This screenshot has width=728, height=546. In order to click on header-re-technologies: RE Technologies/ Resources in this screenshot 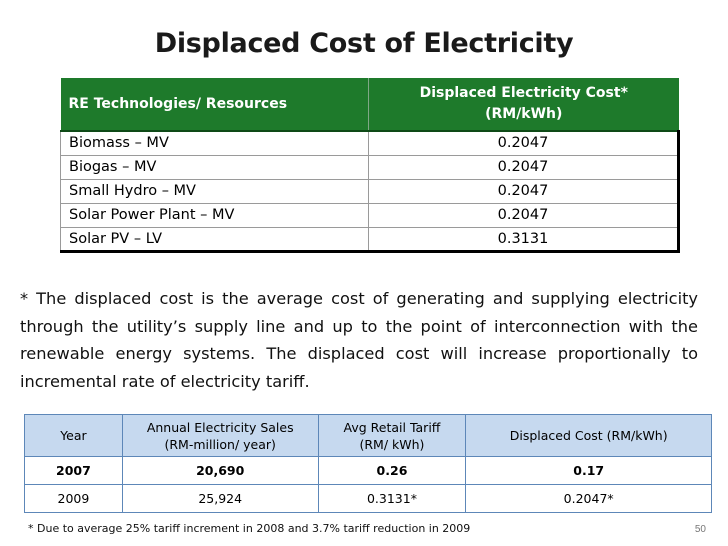, I will do `click(214, 105)`.